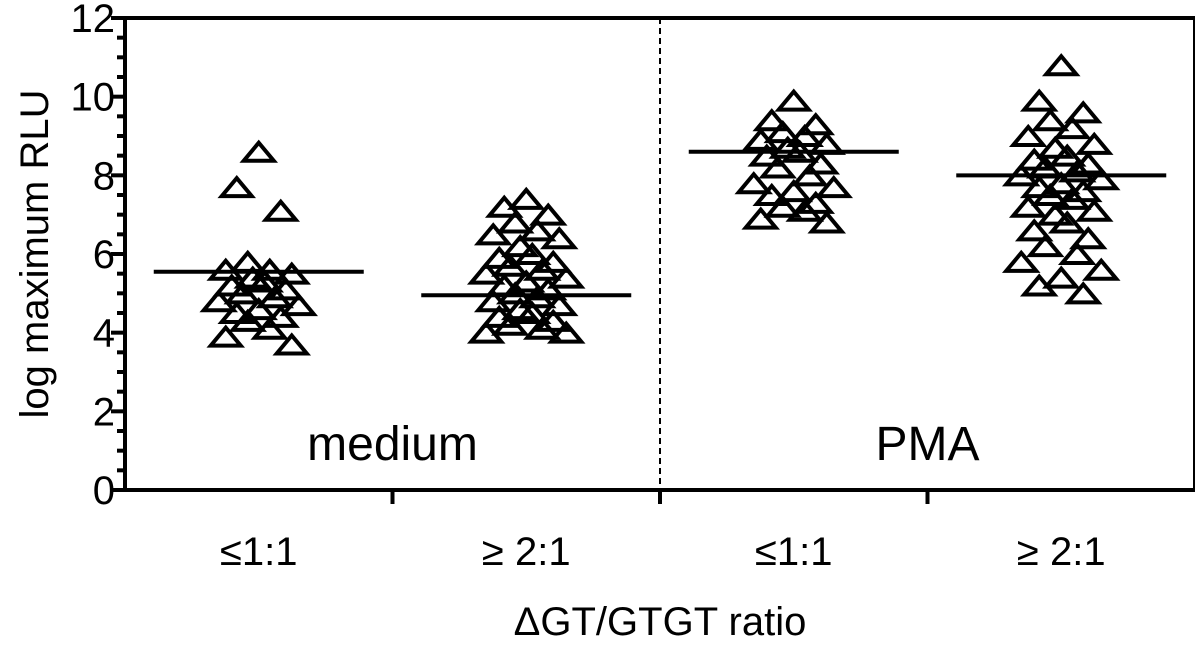 The height and width of the screenshot is (648, 1195). Describe the element at coordinates (104, 255) in the screenshot. I see `y-tick-label: 6` at that location.